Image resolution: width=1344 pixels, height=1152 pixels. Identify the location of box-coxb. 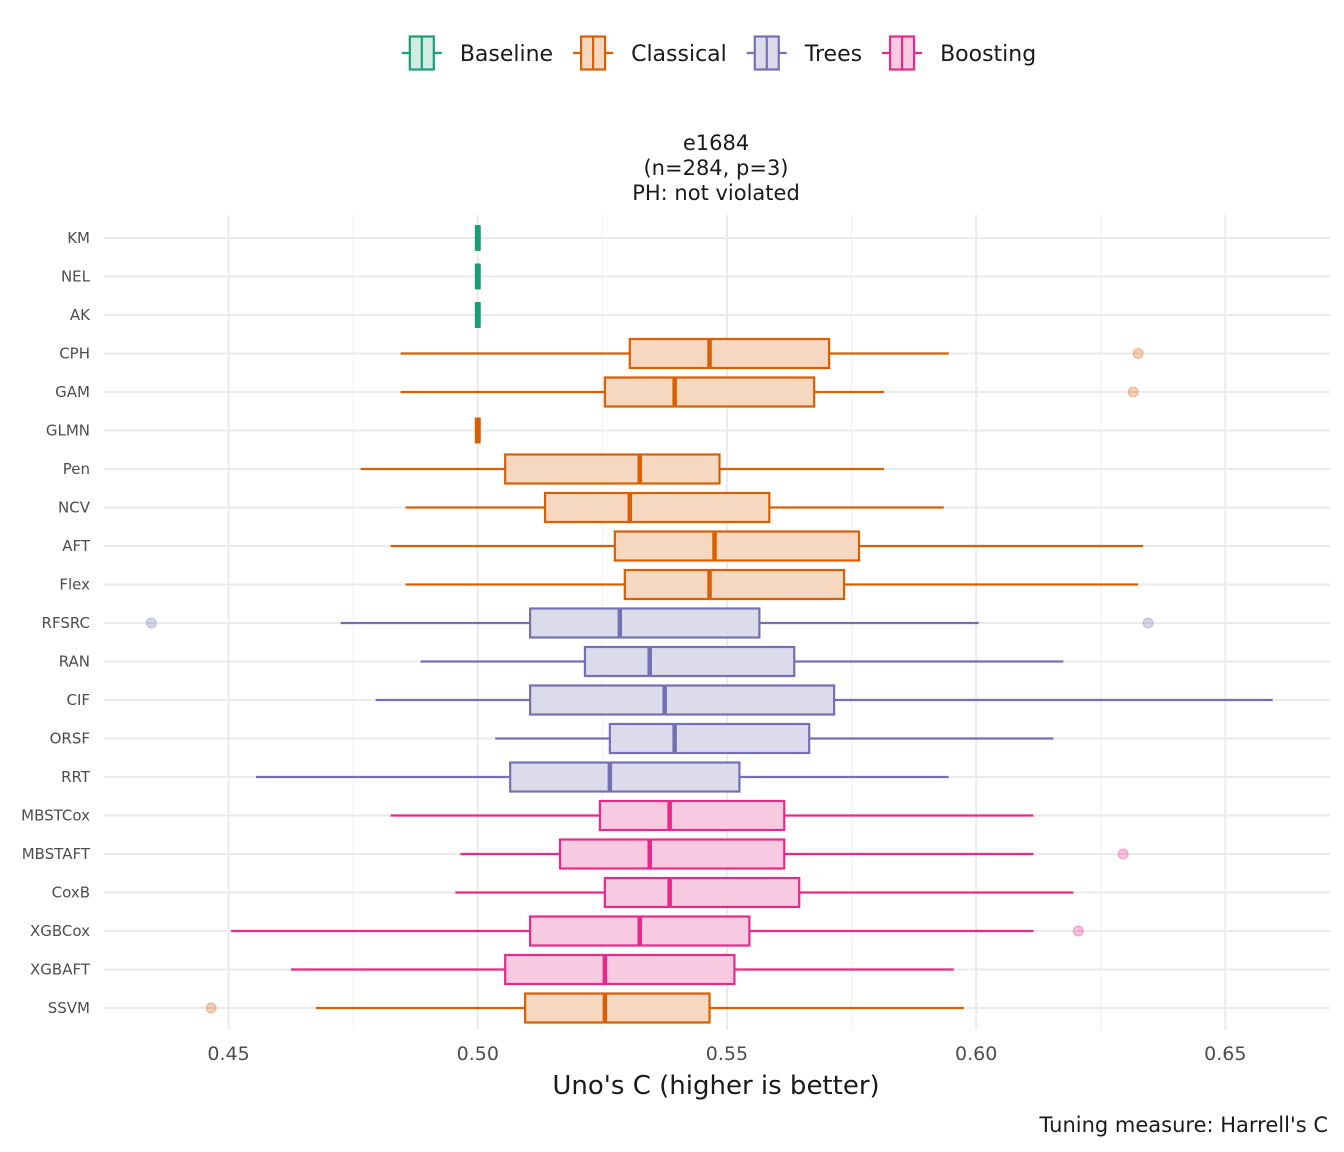
(764, 892).